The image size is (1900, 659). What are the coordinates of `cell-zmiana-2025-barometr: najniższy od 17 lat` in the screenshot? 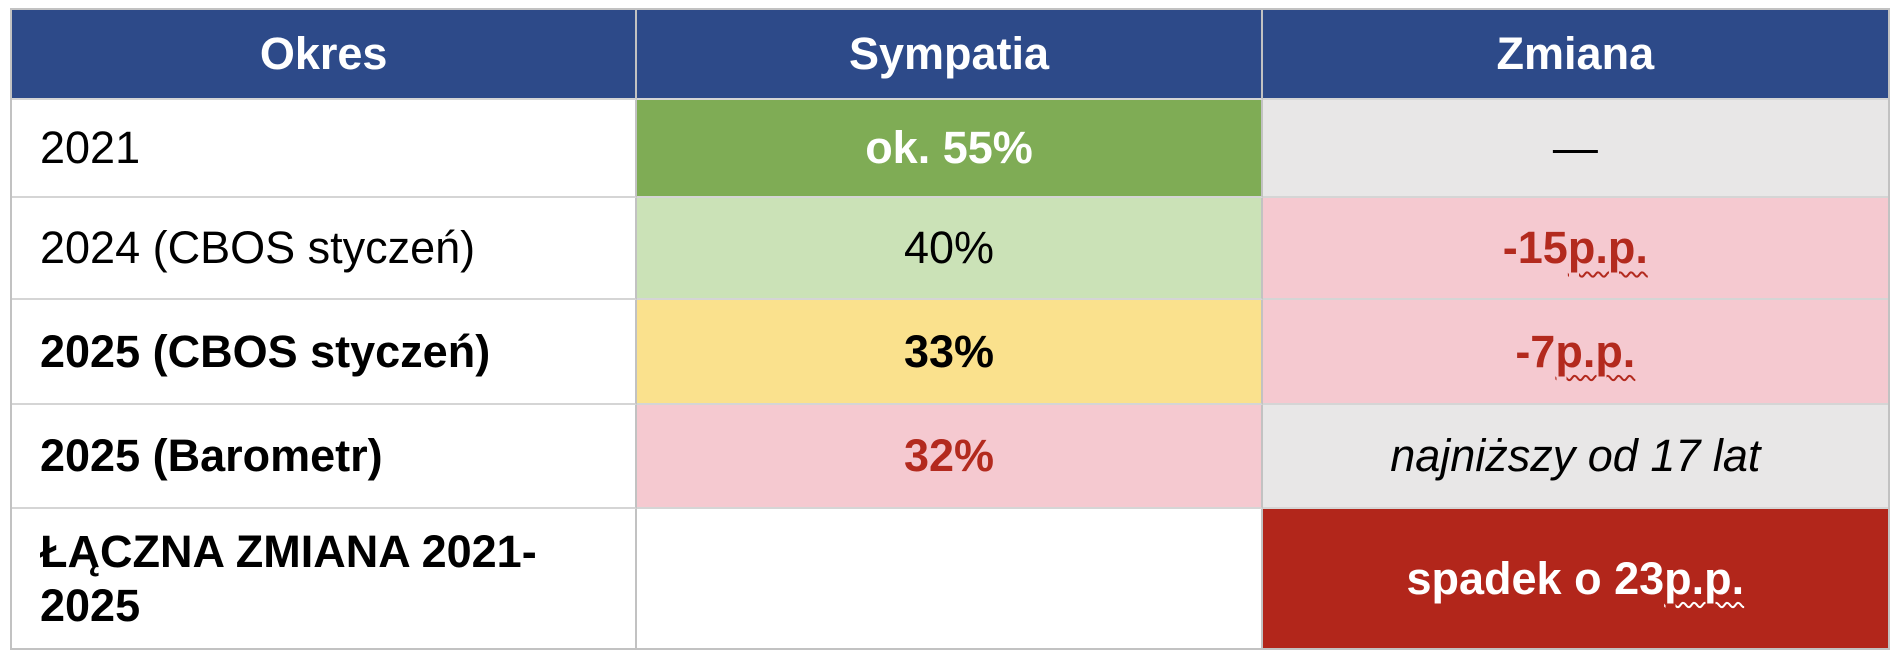 It's located at (1575, 457).